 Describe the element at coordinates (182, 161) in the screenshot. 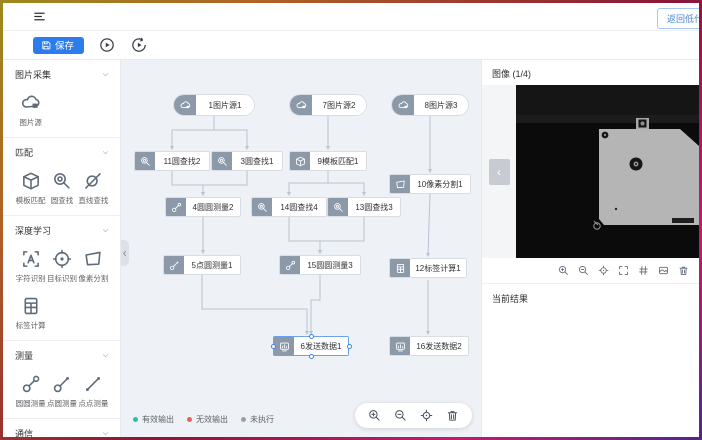

I see `flow-node-label: 11圆查找2` at that location.